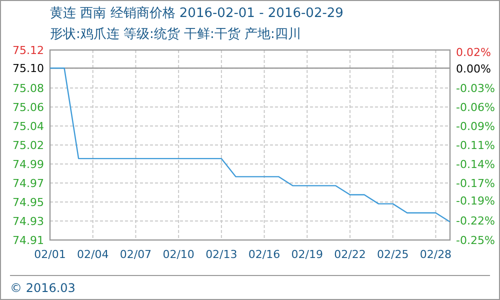 This screenshot has width=500, height=300. Describe the element at coordinates (475, 201) in the screenshot. I see `y2-tick-label: -0.19%` at that location.